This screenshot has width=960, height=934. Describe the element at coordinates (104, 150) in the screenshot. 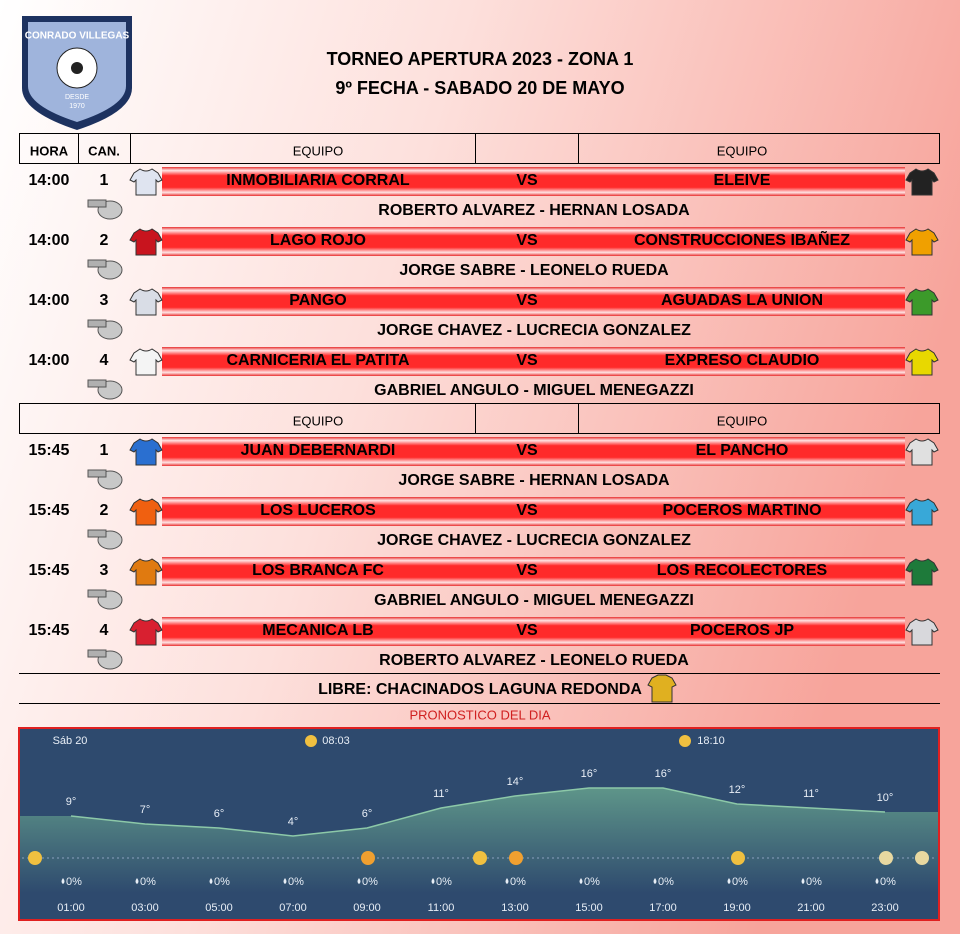

I see `header-court: CAN.` at that location.